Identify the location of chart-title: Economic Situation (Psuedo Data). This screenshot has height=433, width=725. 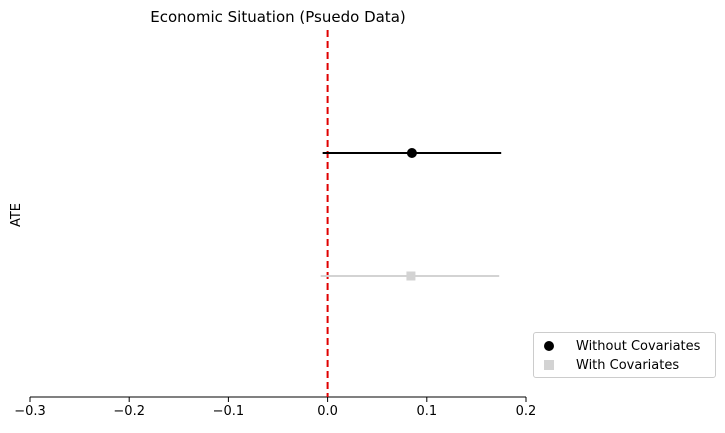
(277, 17).